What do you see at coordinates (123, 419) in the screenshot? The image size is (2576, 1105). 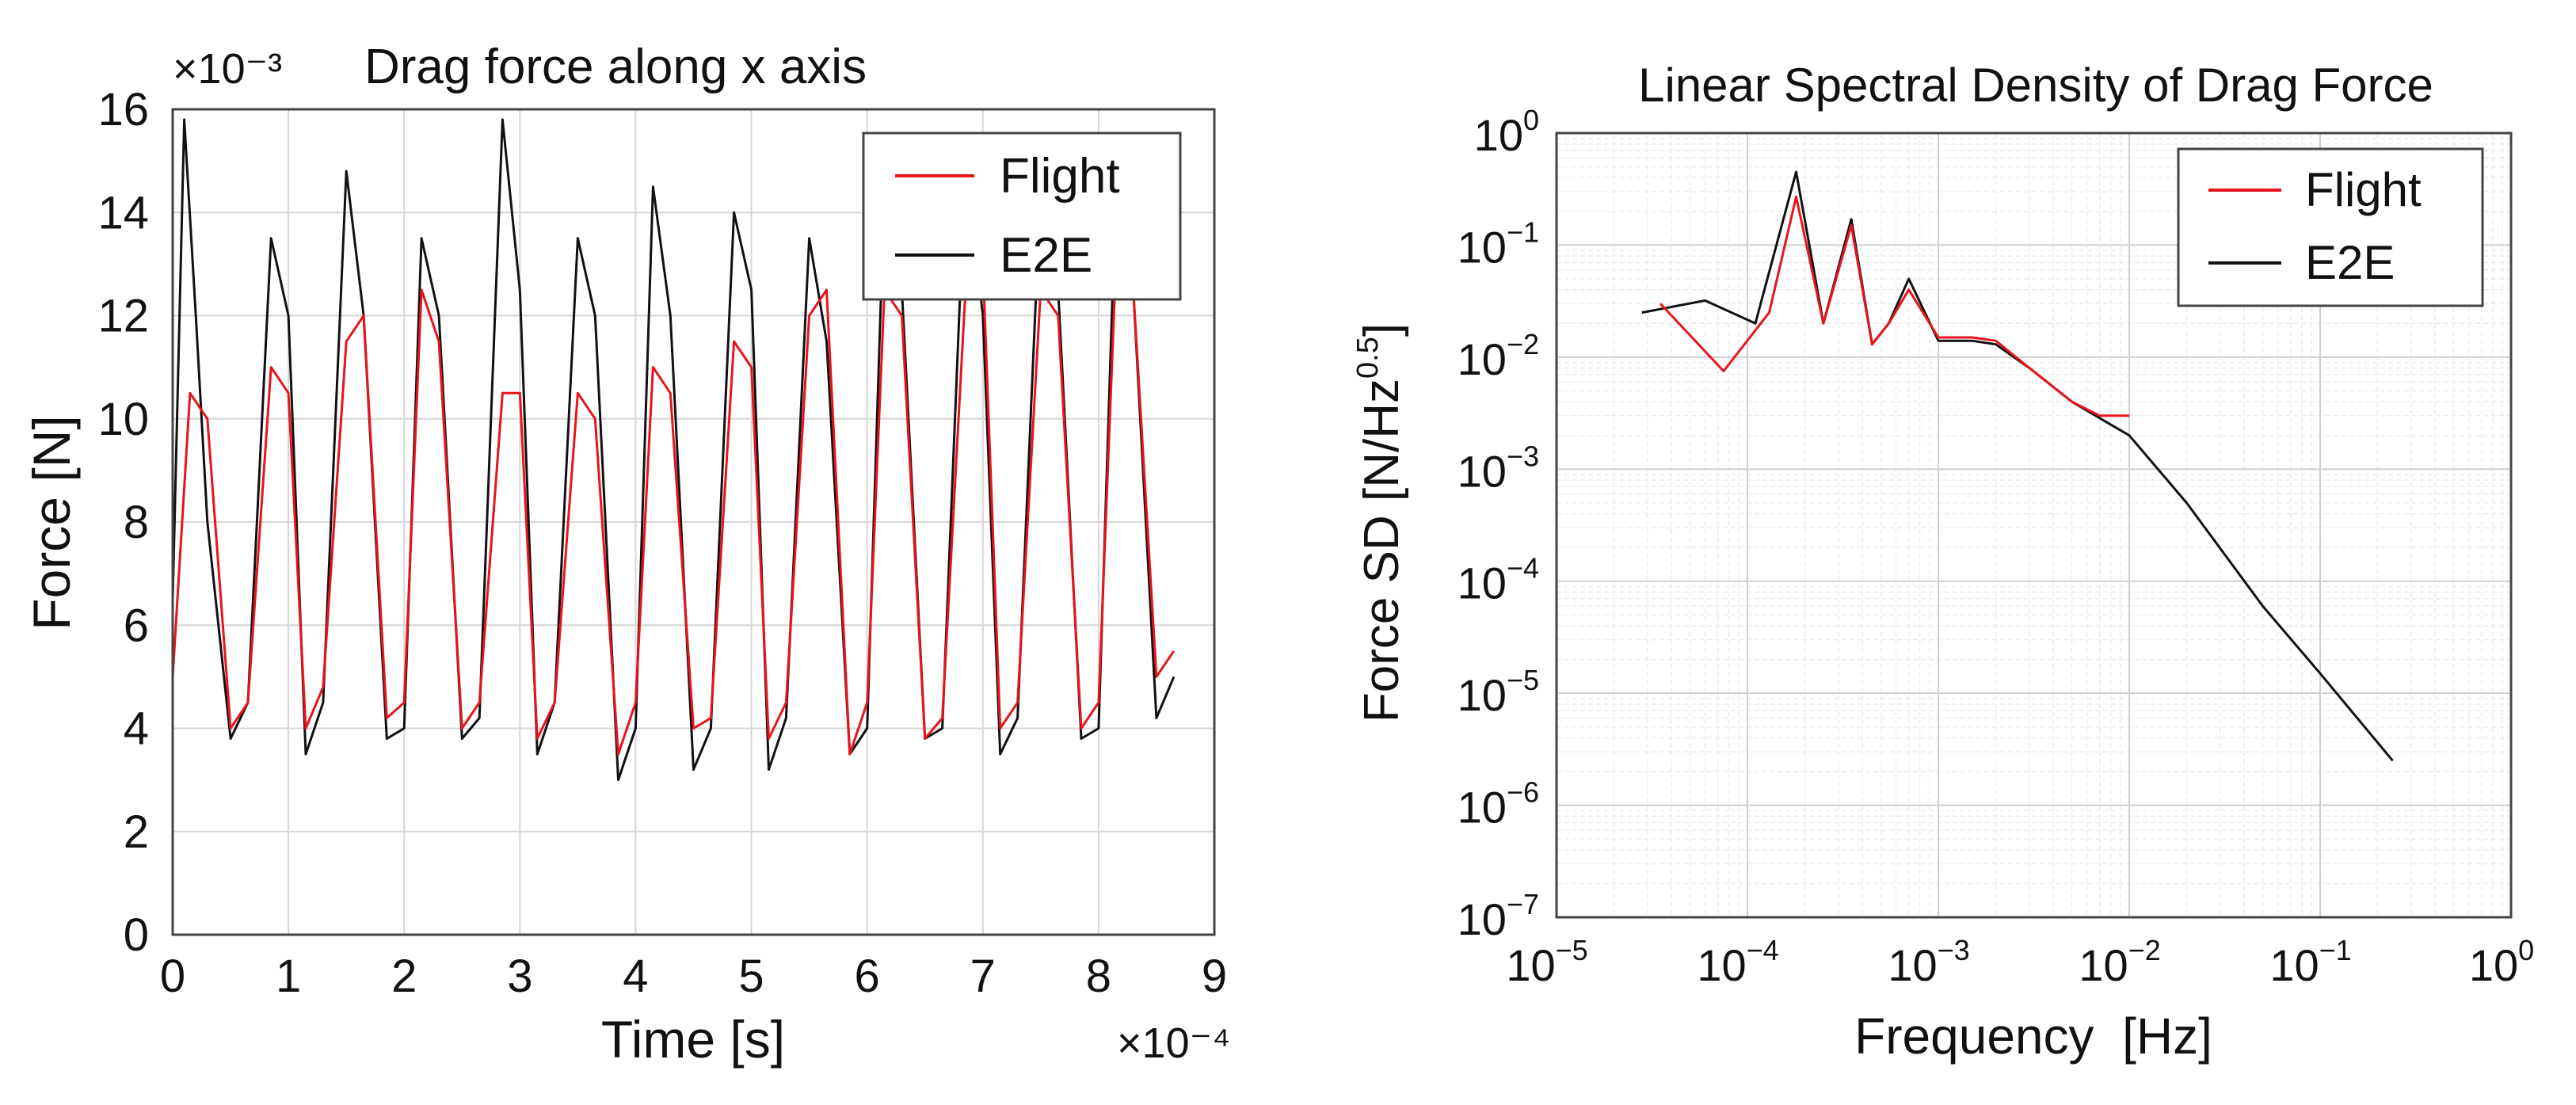 I see `left-y-tick-label: 10` at bounding box center [123, 419].